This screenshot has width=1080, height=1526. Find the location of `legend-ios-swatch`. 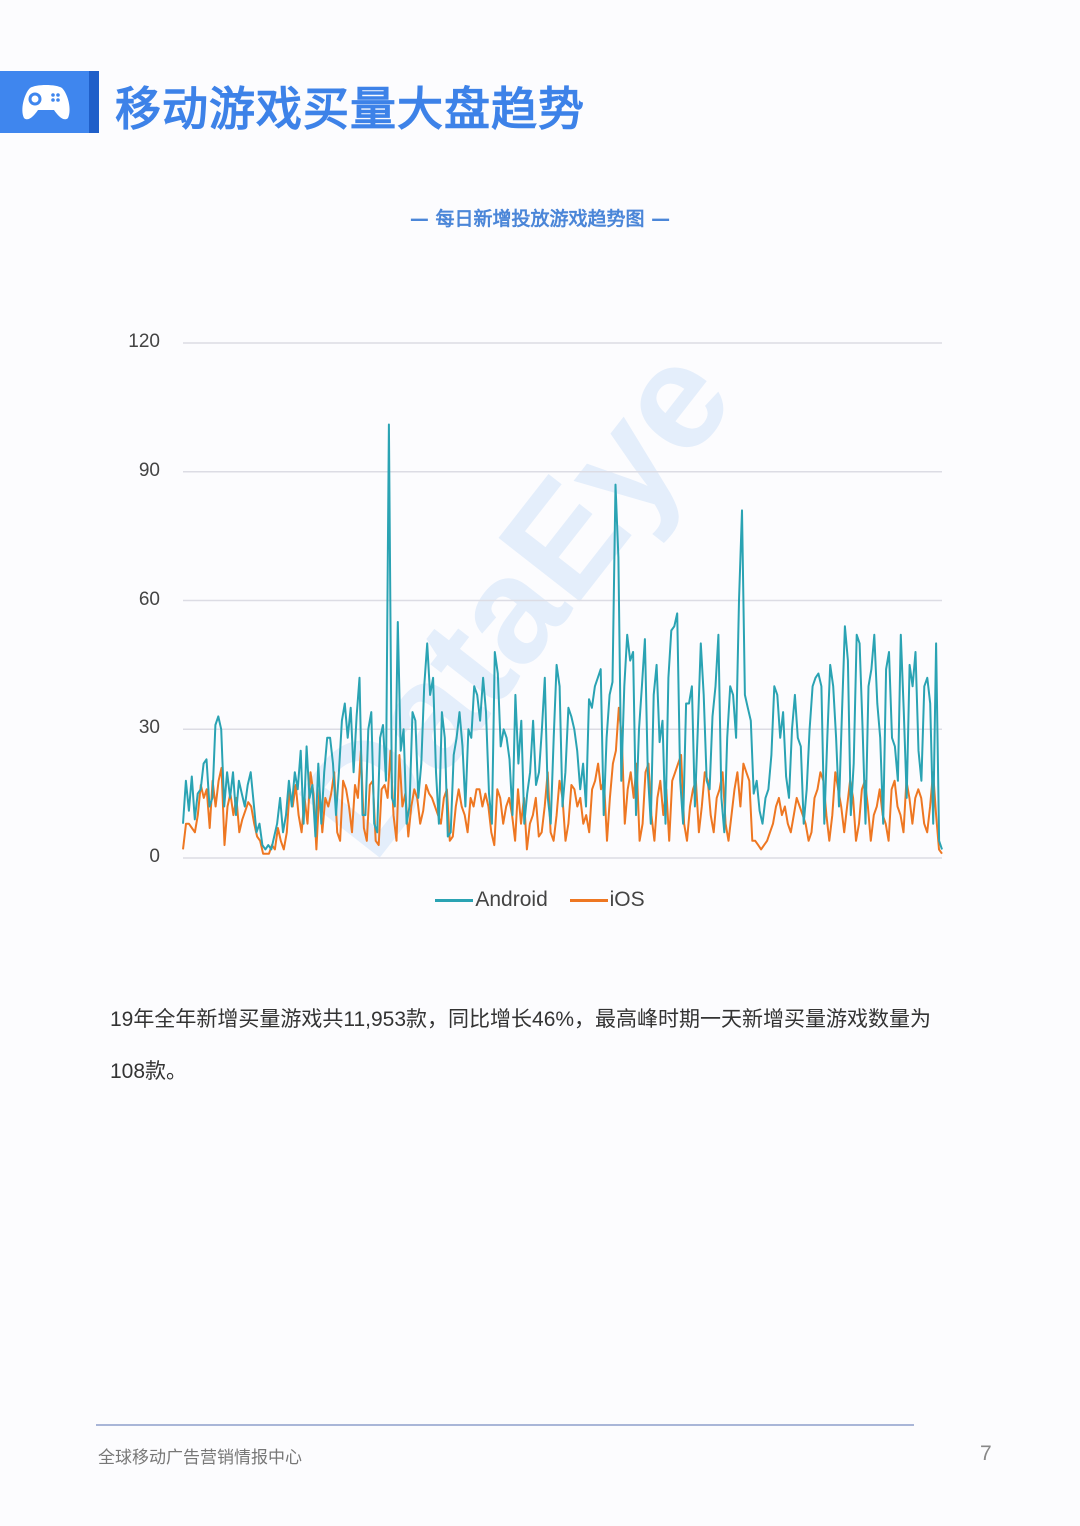

legend-ios-swatch is located at coordinates (588, 900).